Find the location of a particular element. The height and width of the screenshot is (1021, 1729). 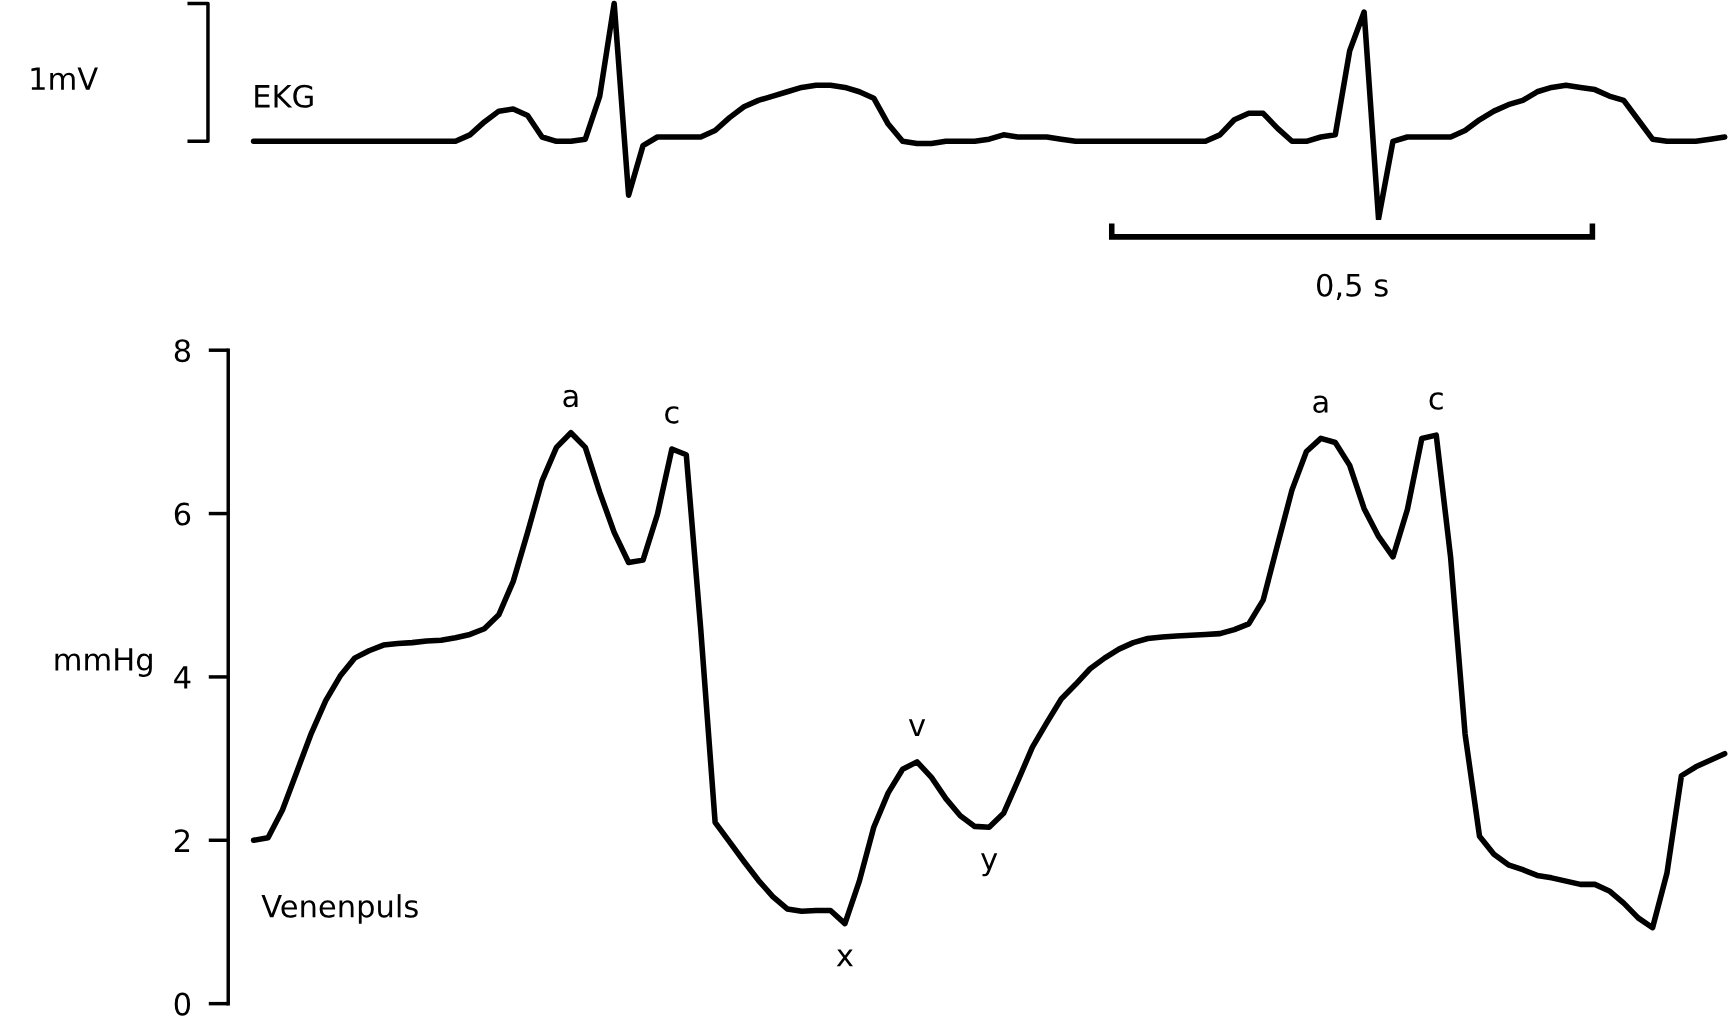

series-label: EKG is located at coordinates (284, 96).